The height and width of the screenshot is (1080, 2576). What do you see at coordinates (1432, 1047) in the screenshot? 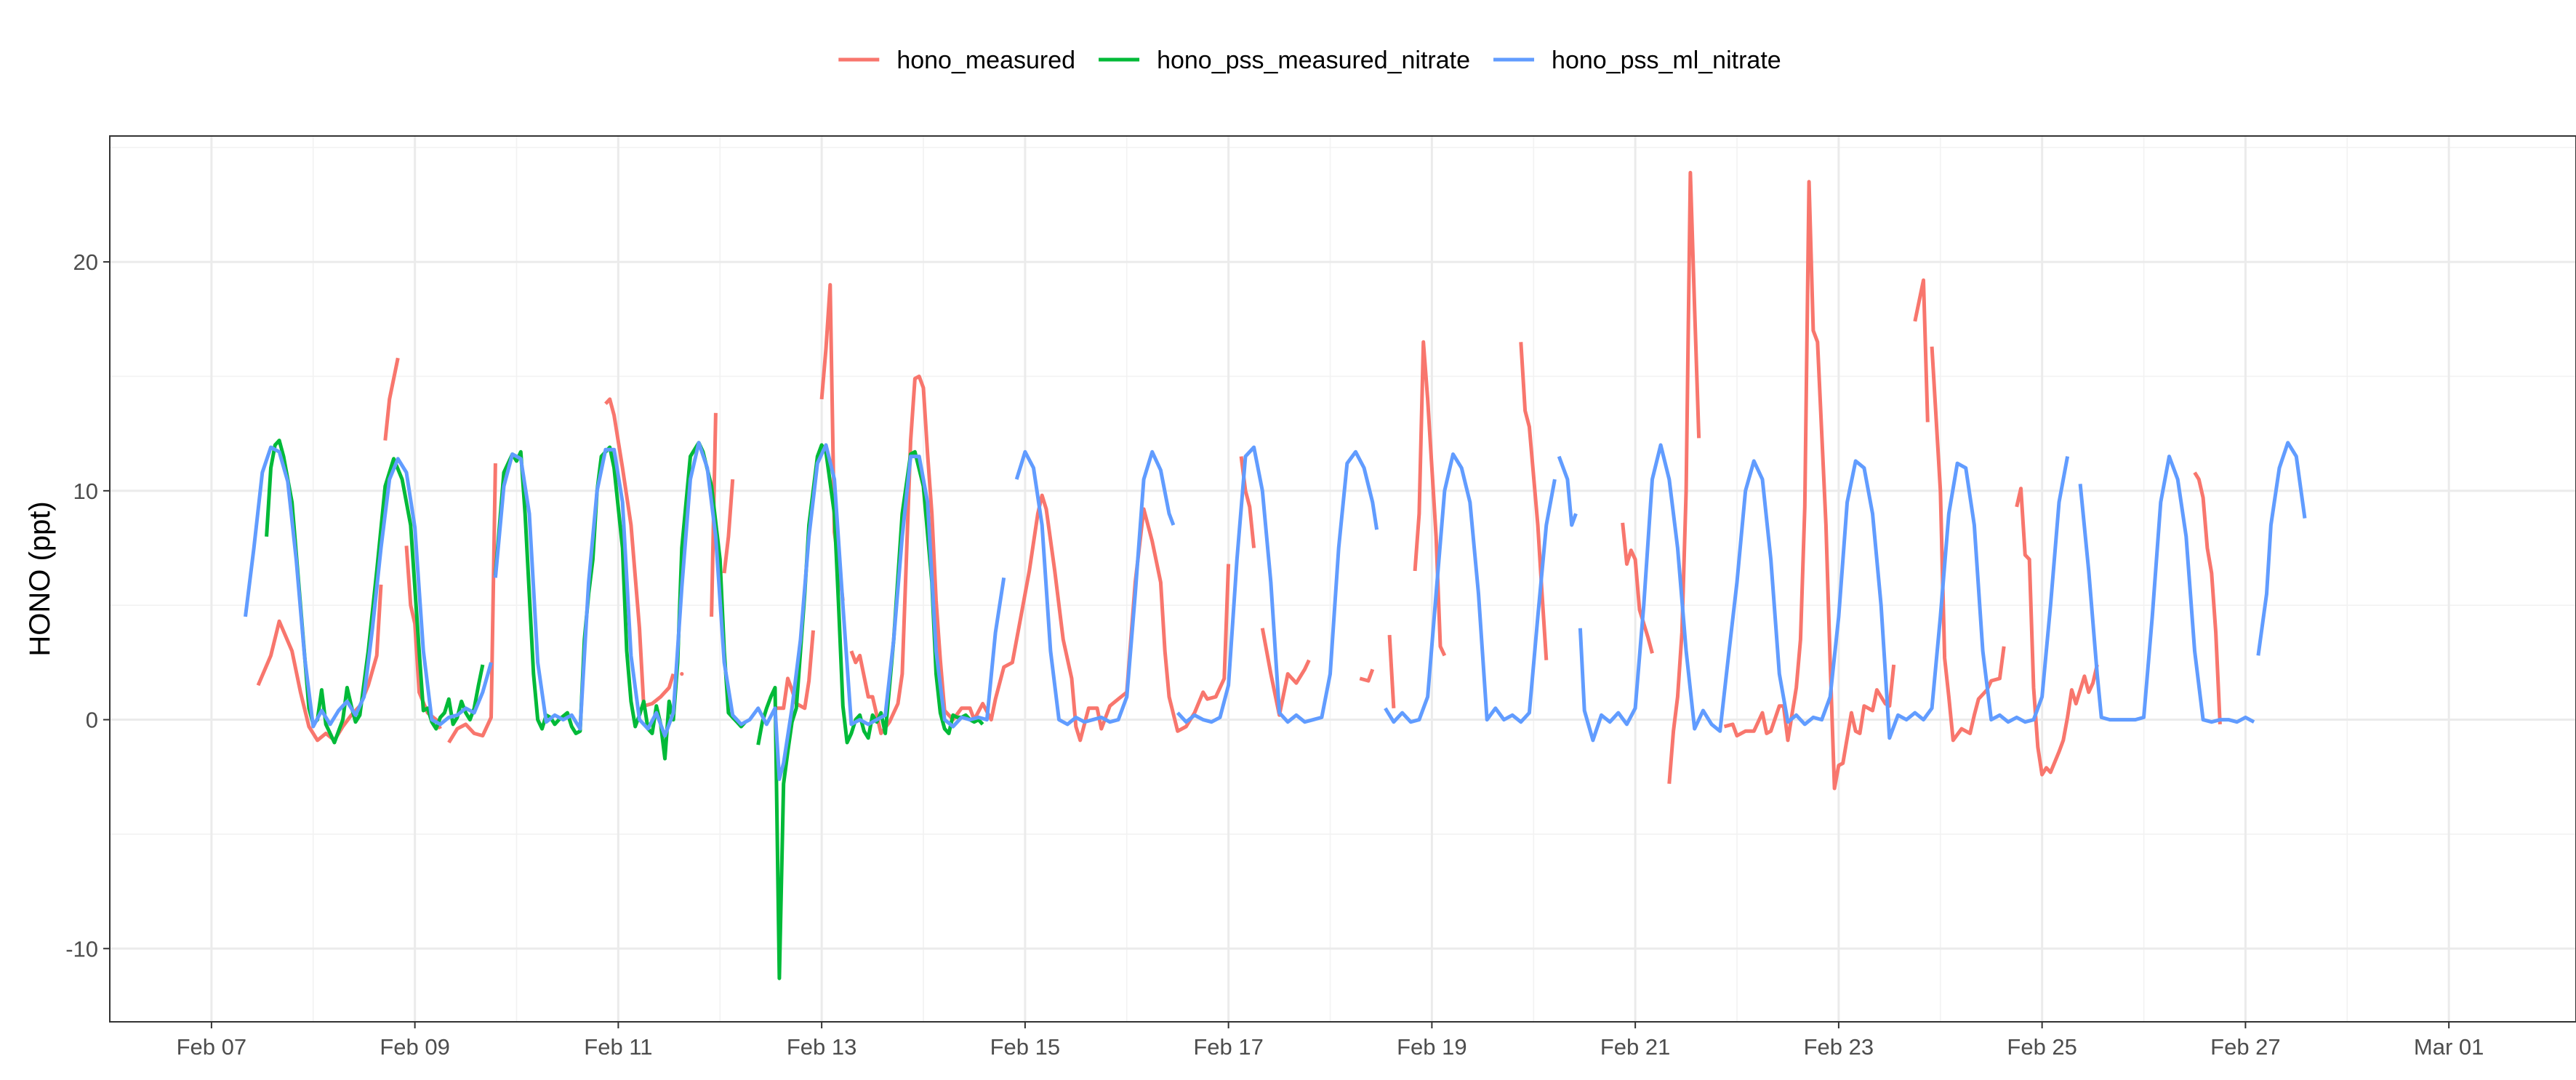
I see `x-tick-label: Feb 19` at bounding box center [1432, 1047].